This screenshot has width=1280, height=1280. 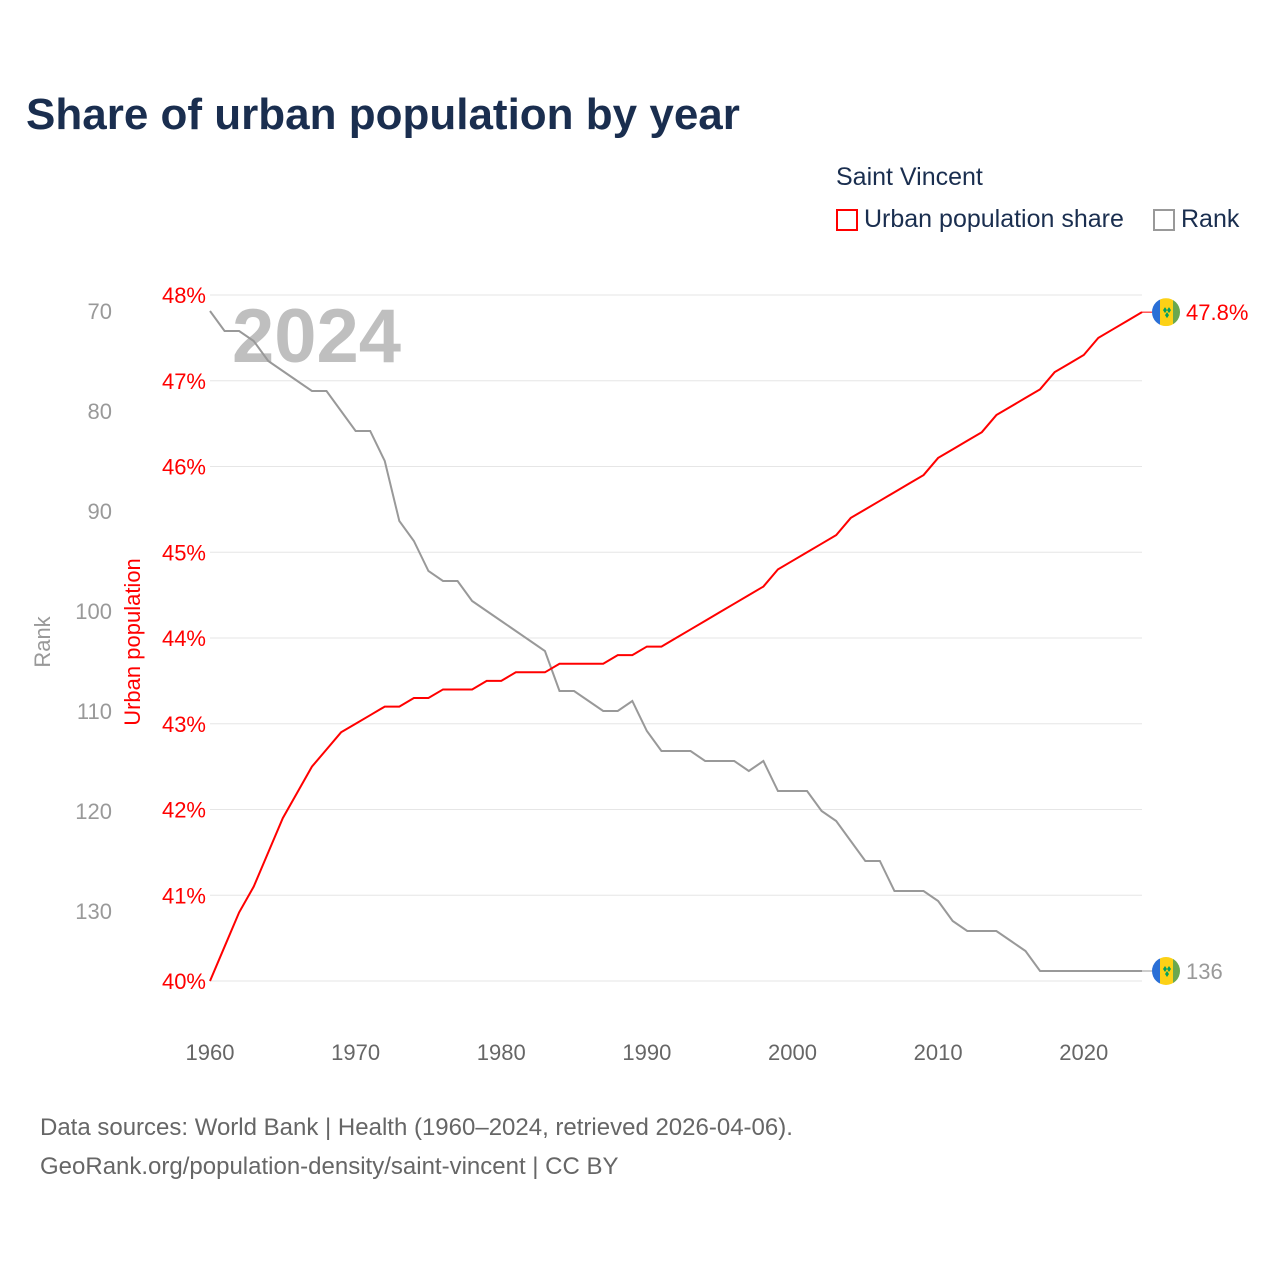 What do you see at coordinates (938, 1052) in the screenshot?
I see `x-tick-label: 2010` at bounding box center [938, 1052].